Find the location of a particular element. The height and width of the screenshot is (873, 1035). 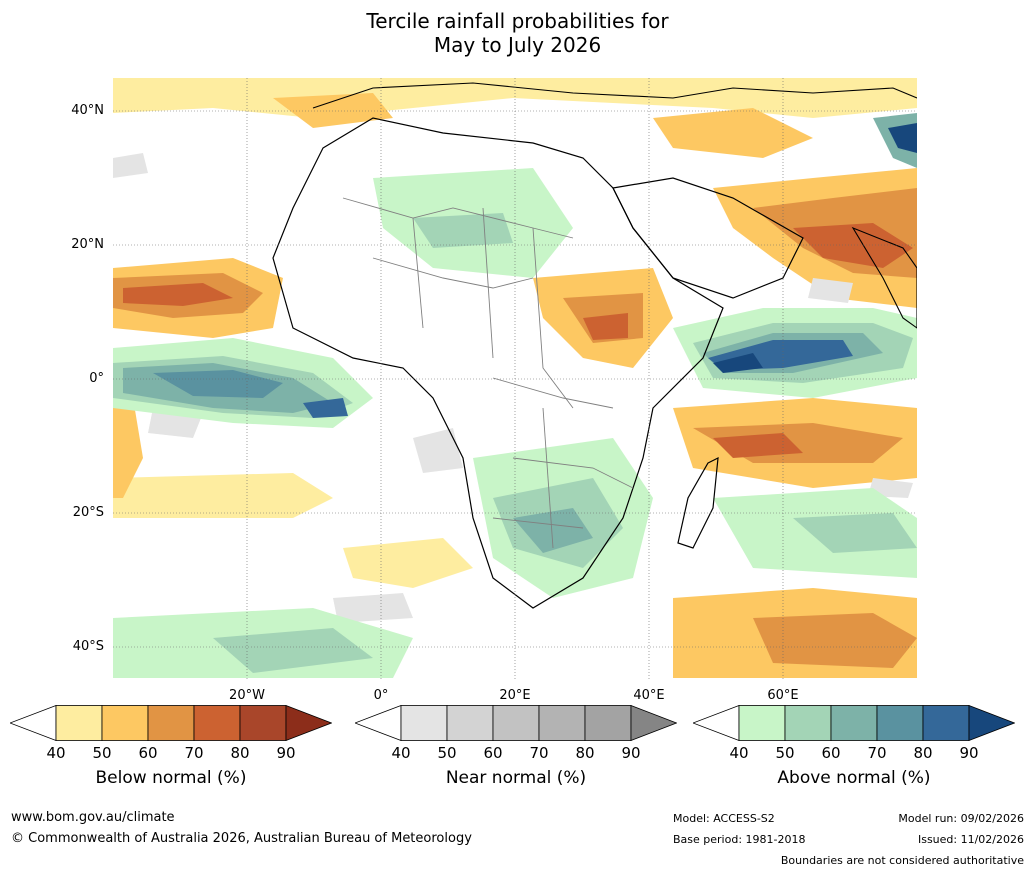

colorbar-below-normal-label: Below normal (%) is located at coordinates (171, 778).